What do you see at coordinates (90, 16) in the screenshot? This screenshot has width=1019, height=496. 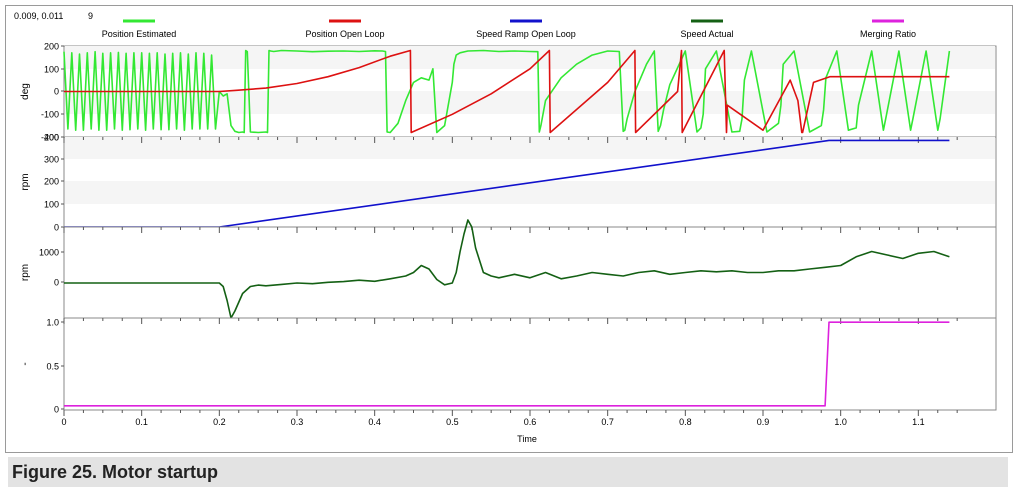 I see `count-readout: 9` at bounding box center [90, 16].